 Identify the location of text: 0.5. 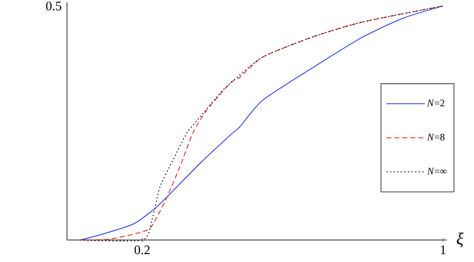
(54, 6).